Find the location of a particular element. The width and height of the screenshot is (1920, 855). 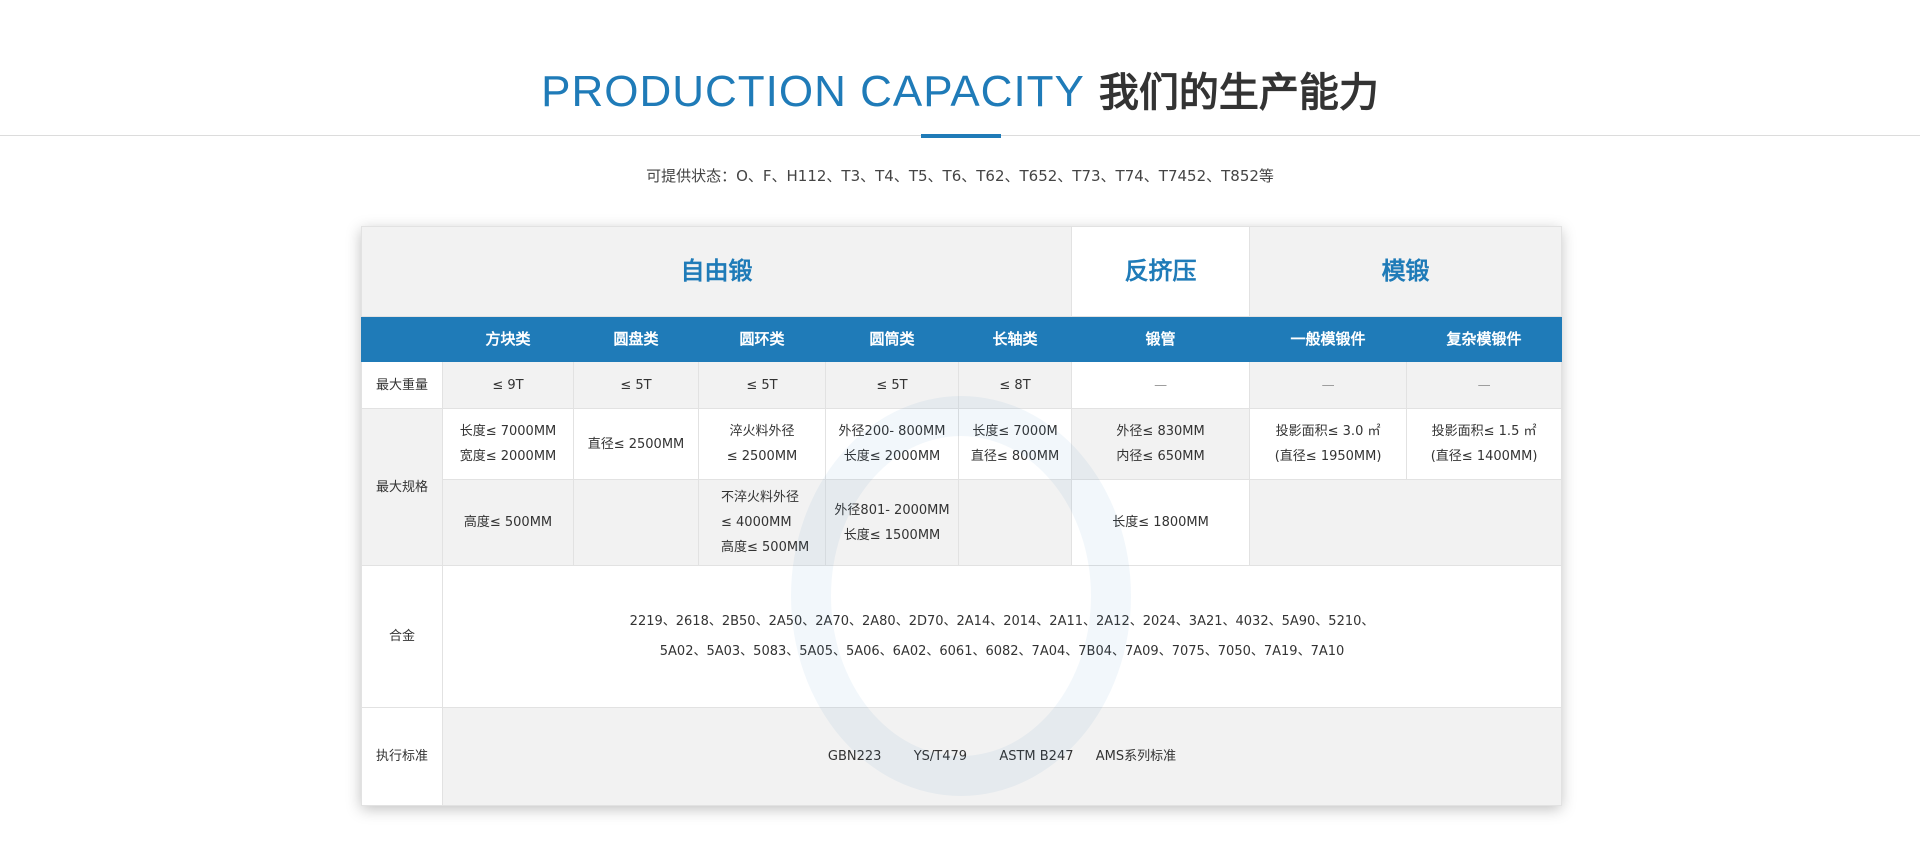

cell: 外径≤ 830MM 内径≤ 650MM is located at coordinates (1161, 444).